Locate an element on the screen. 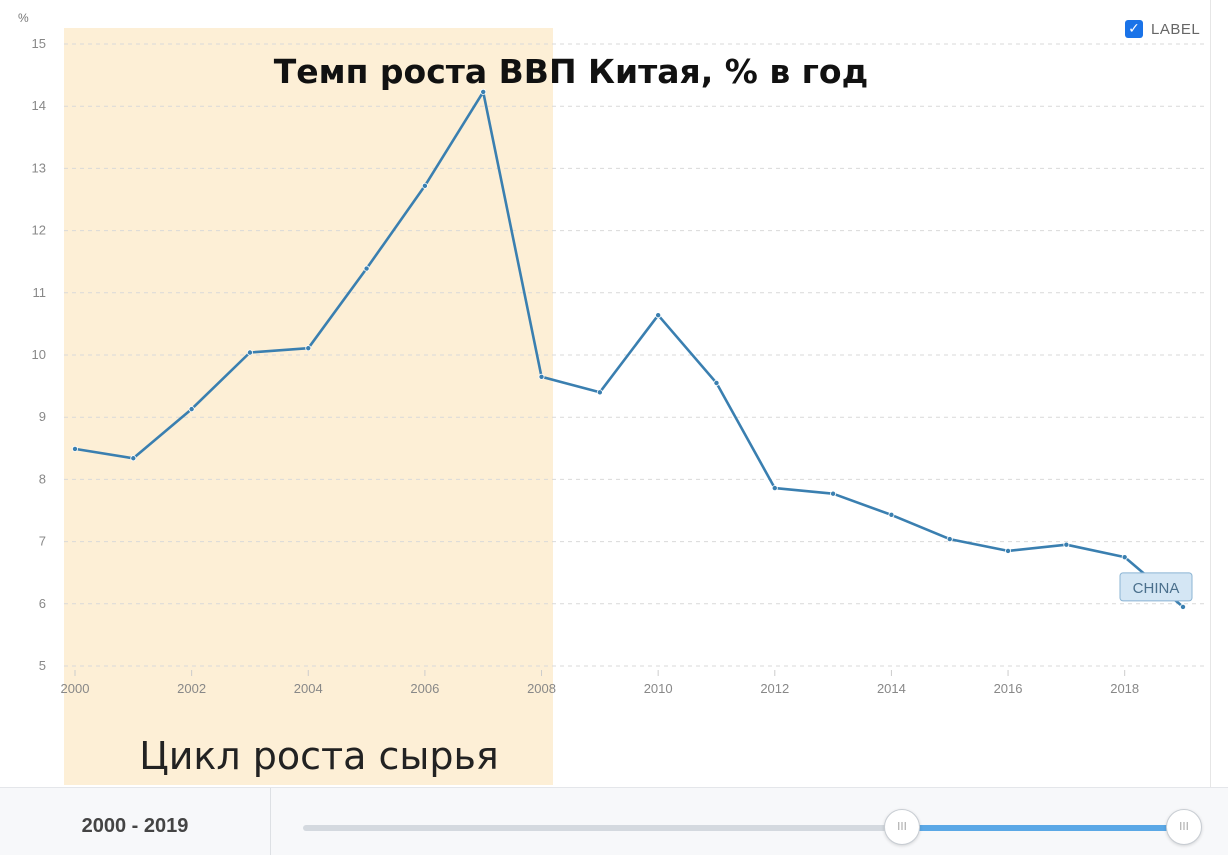 Image resolution: width=1228 pixels, height=865 pixels. y-tick-label: 10 is located at coordinates (39, 354).